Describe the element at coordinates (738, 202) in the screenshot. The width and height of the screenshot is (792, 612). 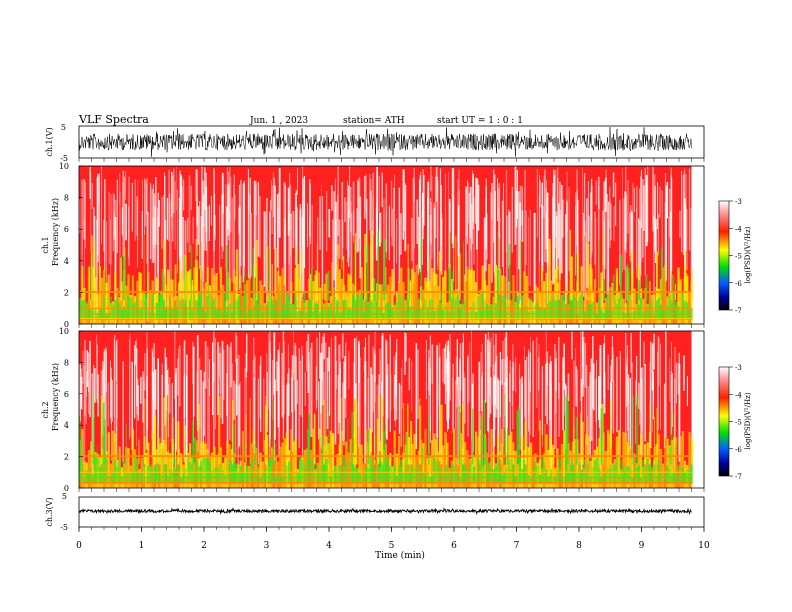
I see `ch1-colorbar-tick-label: -3` at that location.